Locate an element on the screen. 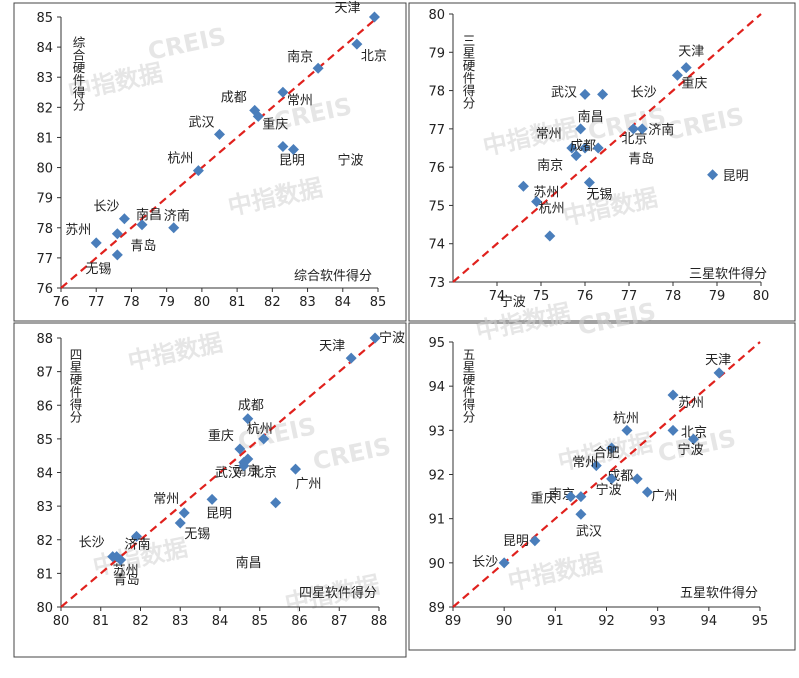  data-label: 重庆 is located at coordinates (694, 83).